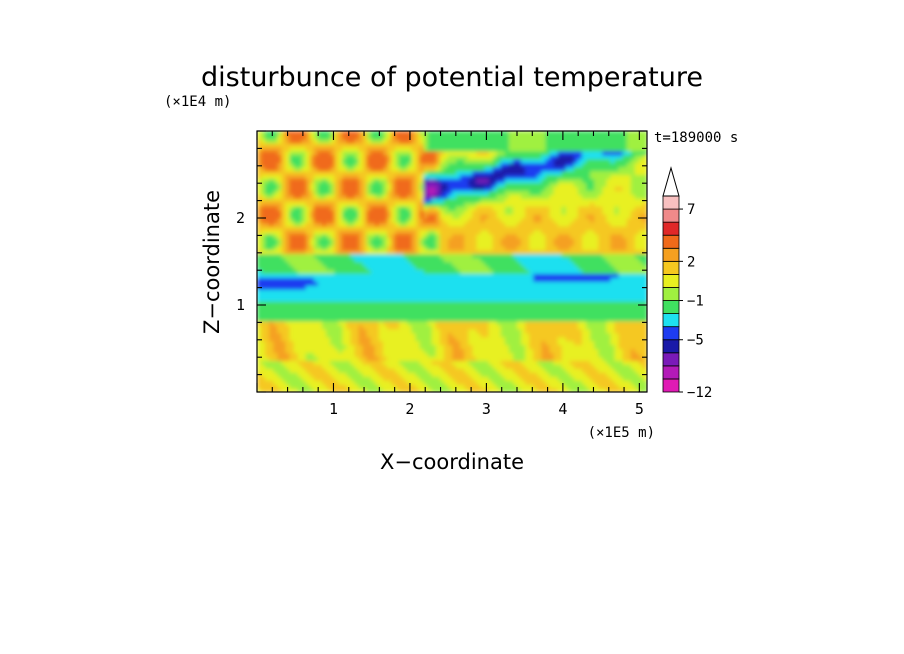 Image resolution: width=904 pixels, height=654 pixels. I want to click on y-tick-label: 2, so click(240, 218).